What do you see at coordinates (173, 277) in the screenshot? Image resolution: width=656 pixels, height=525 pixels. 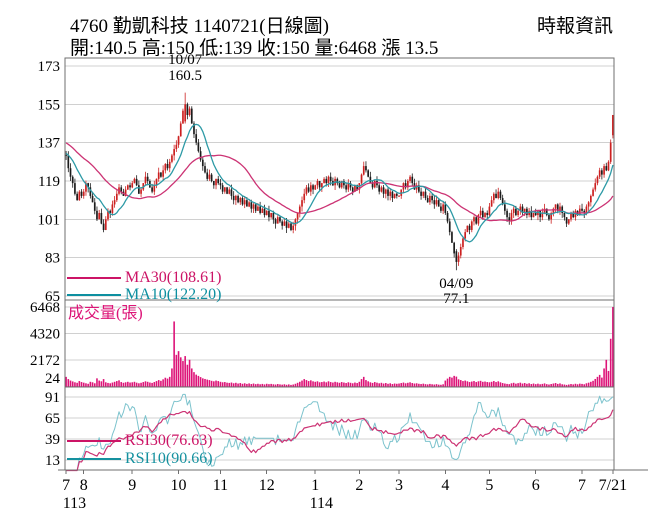 I see `ma30-label: MA30(108.61)` at bounding box center [173, 277].